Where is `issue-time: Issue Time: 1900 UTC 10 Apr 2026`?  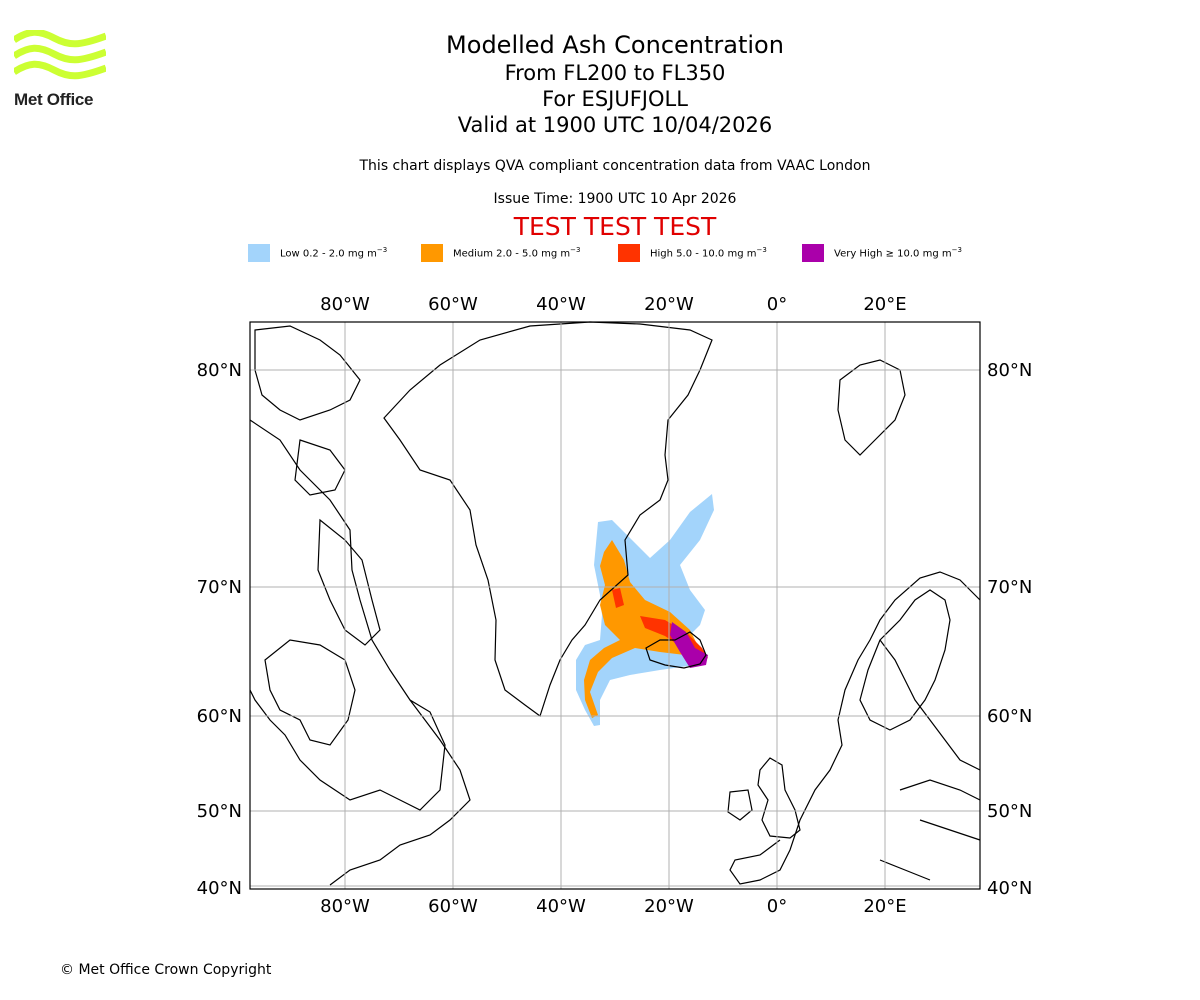
issue-time: Issue Time: 1900 UTC 10 Apr 2026 is located at coordinates (615, 199).